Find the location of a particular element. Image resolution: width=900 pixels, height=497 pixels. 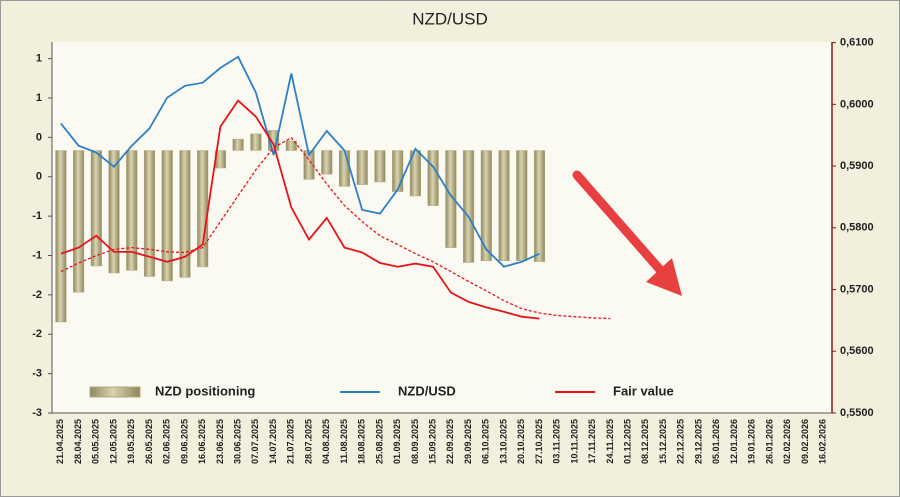

y2-tick-label: 0,6000 is located at coordinates (857, 104).